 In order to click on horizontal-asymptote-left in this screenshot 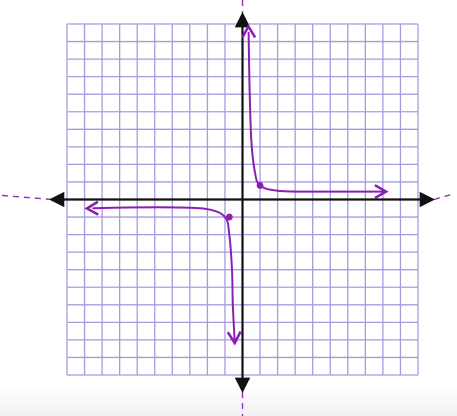, I will do `click(27, 197)`.